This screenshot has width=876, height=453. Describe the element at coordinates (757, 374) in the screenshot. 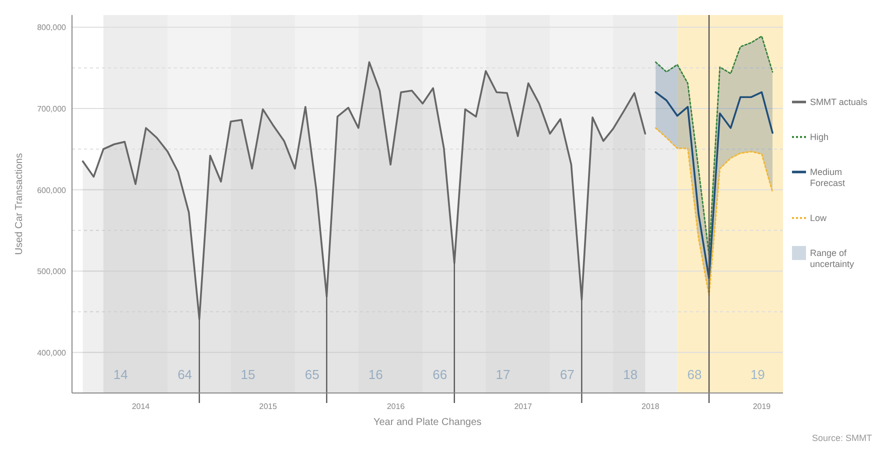

I see `band-label: 19` at that location.